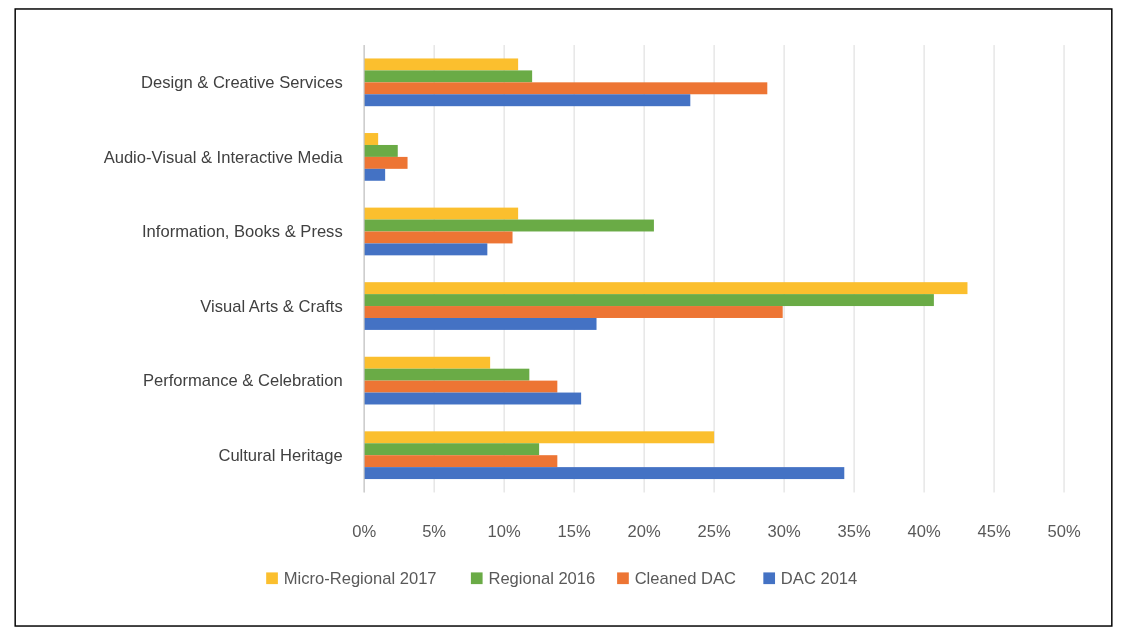 This screenshot has width=1127, height=635. Describe the element at coordinates (223, 157) in the screenshot. I see `y-tick-label: Audio-Visual & Interactive Media` at that location.